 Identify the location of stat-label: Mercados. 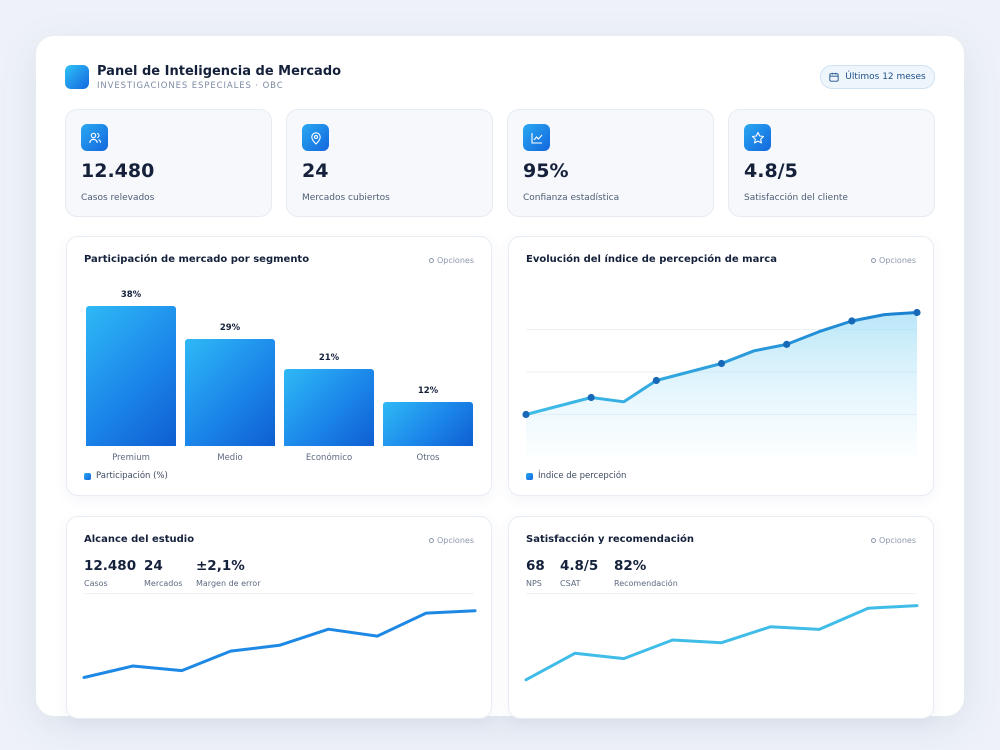
(163, 583).